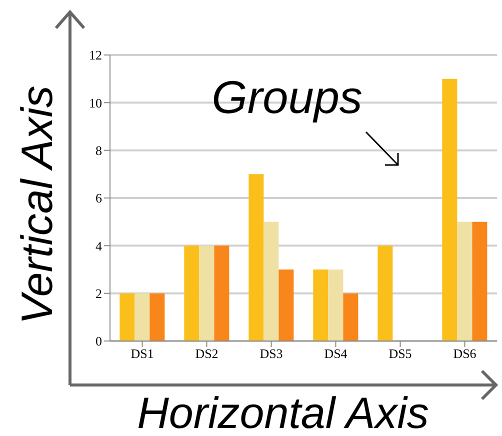  What do you see at coordinates (336, 354) in the screenshot?
I see `x-tick-label: DS4` at bounding box center [336, 354].